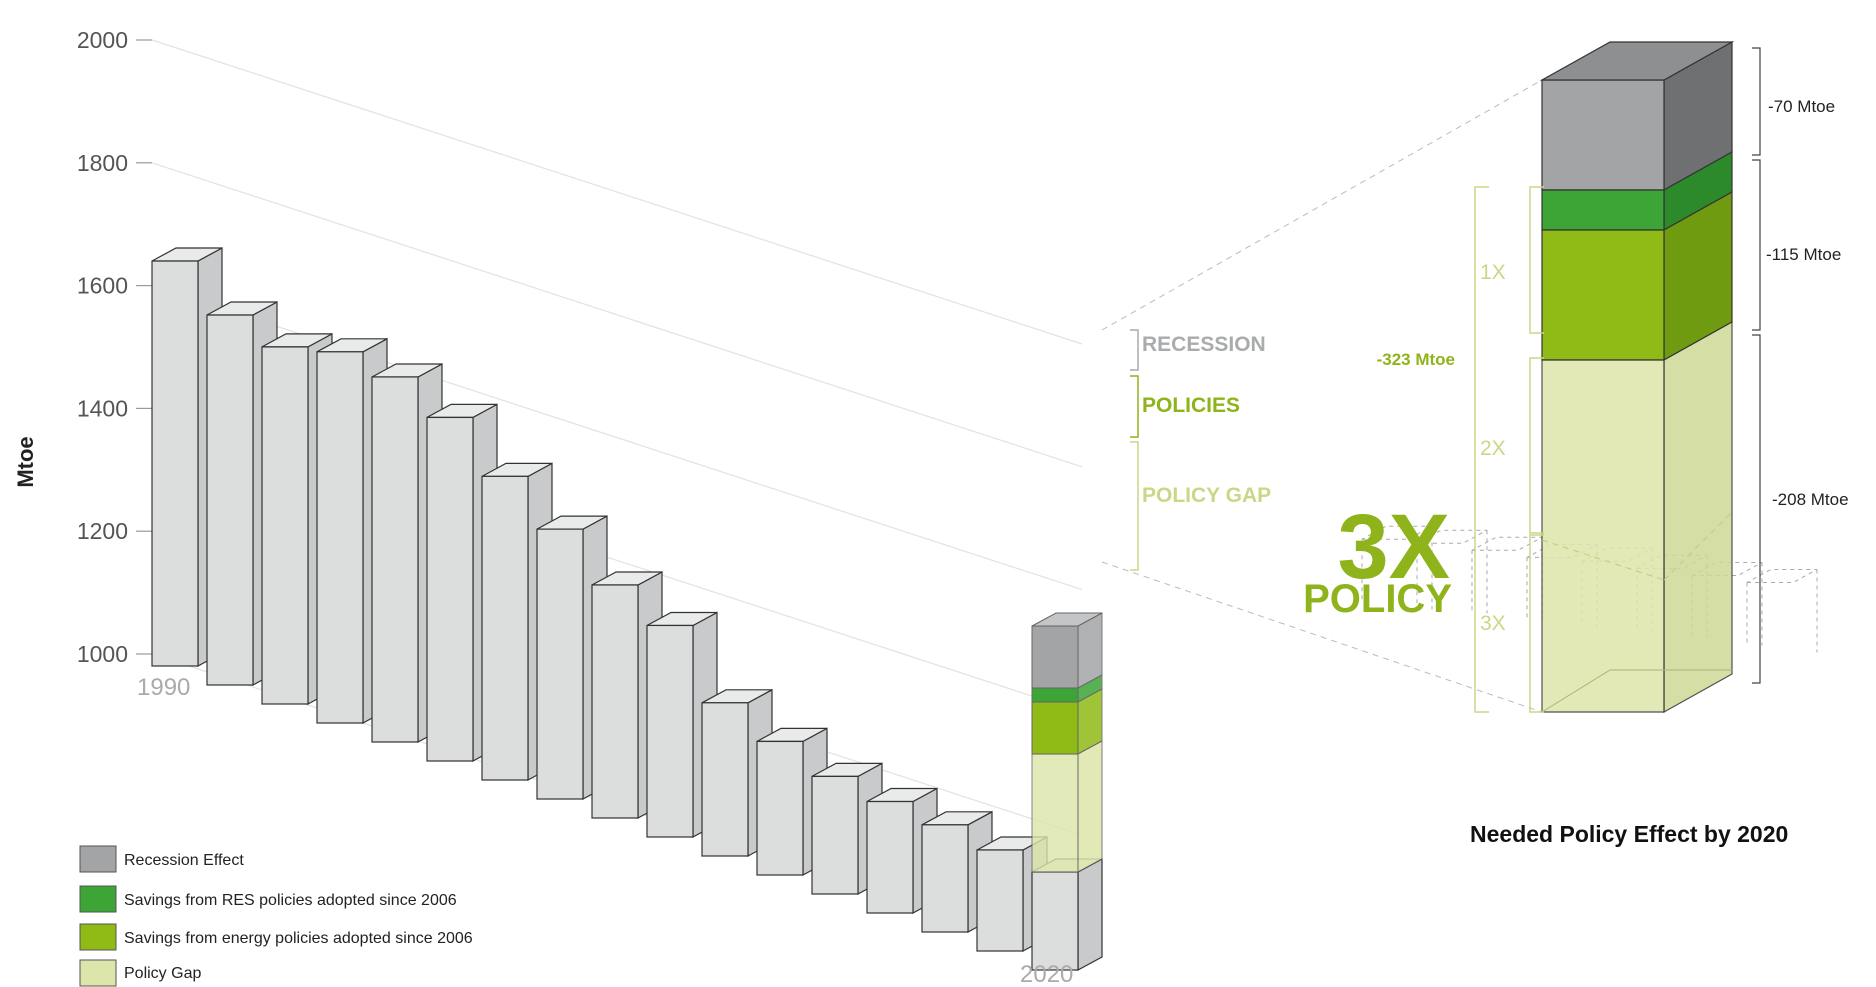 Image resolution: width=1876 pixels, height=987 pixels. What do you see at coordinates (162, 973) in the screenshot?
I see `legend-label-gap: Policy Gap` at bounding box center [162, 973].